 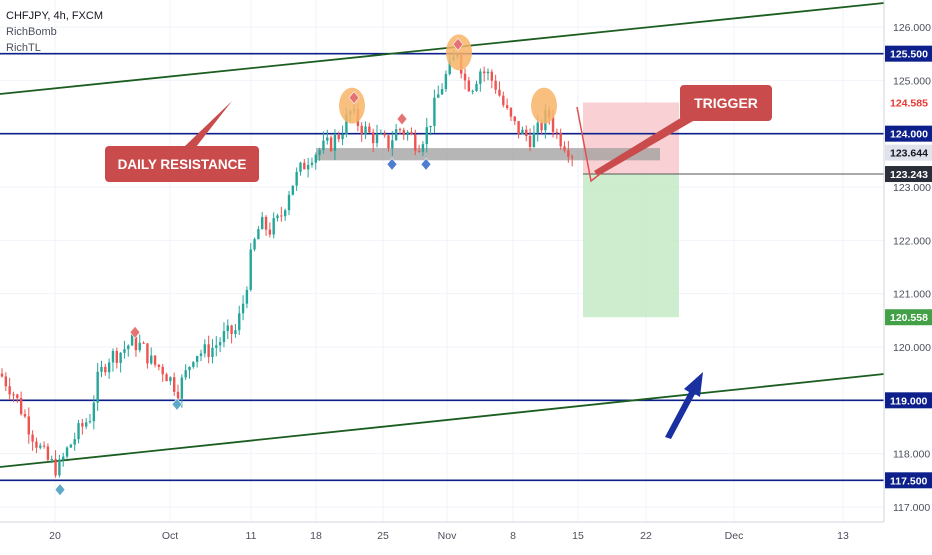 What do you see at coordinates (908, 152) in the screenshot?
I see `price-label-current-3: 123.644` at bounding box center [908, 152].